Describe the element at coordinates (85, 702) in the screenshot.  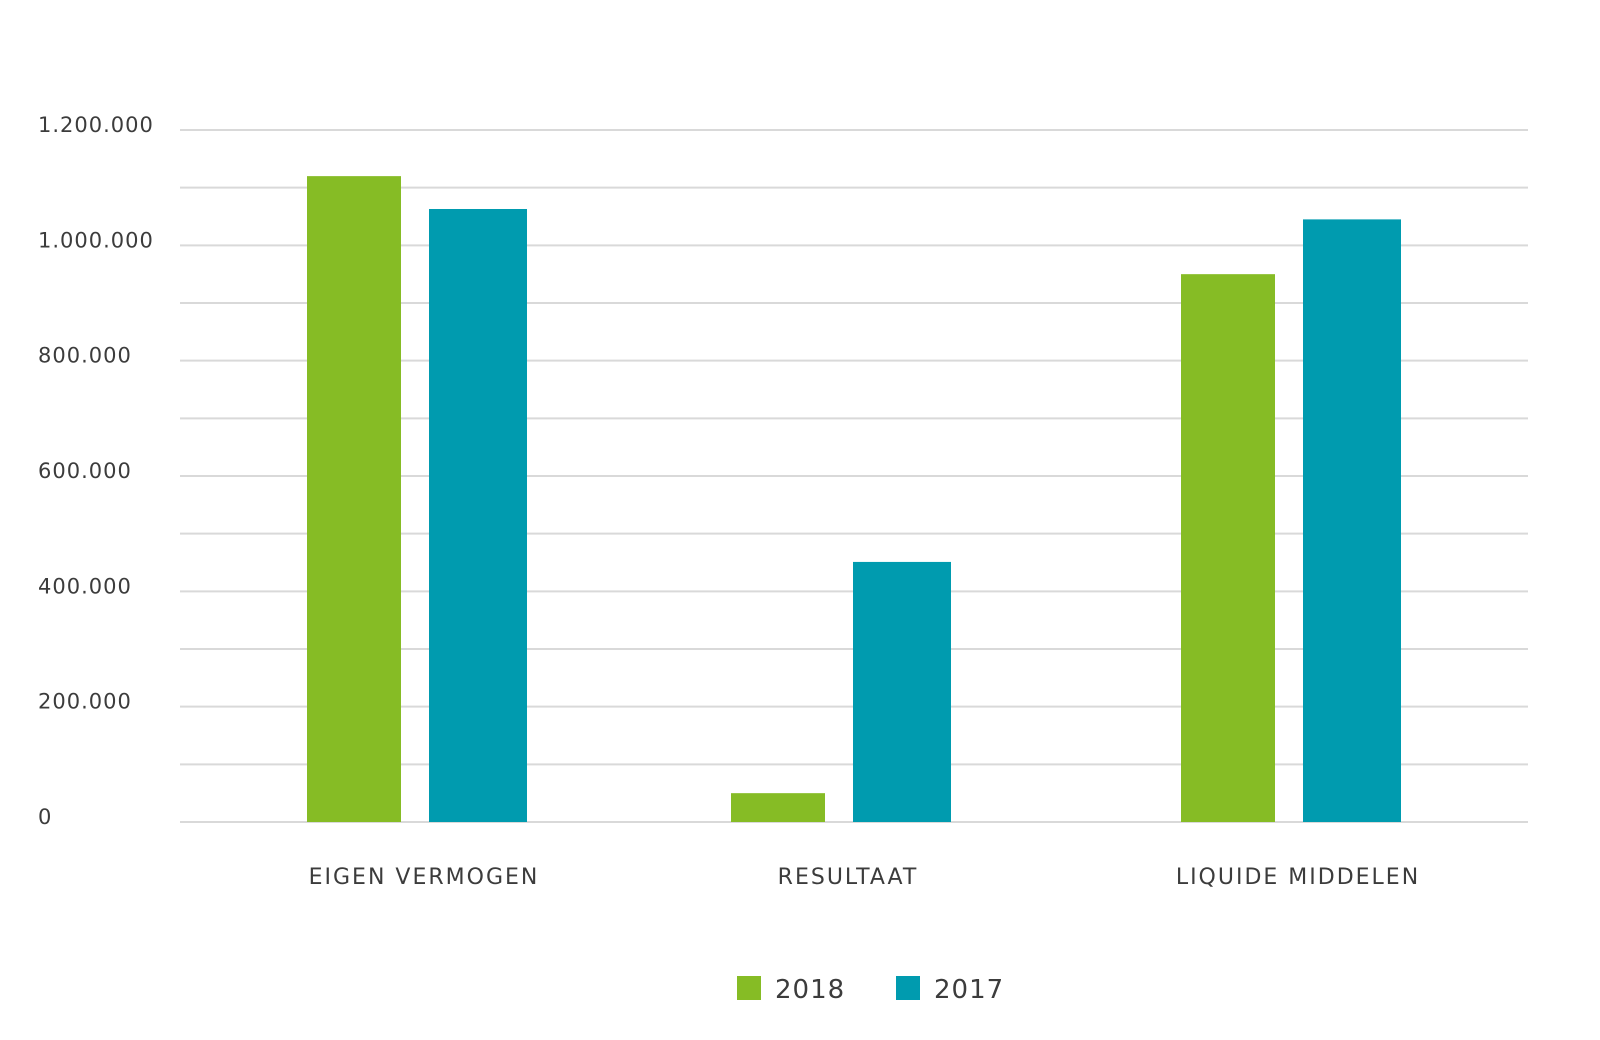
I see `y-tick-label: 200.000` at that location.